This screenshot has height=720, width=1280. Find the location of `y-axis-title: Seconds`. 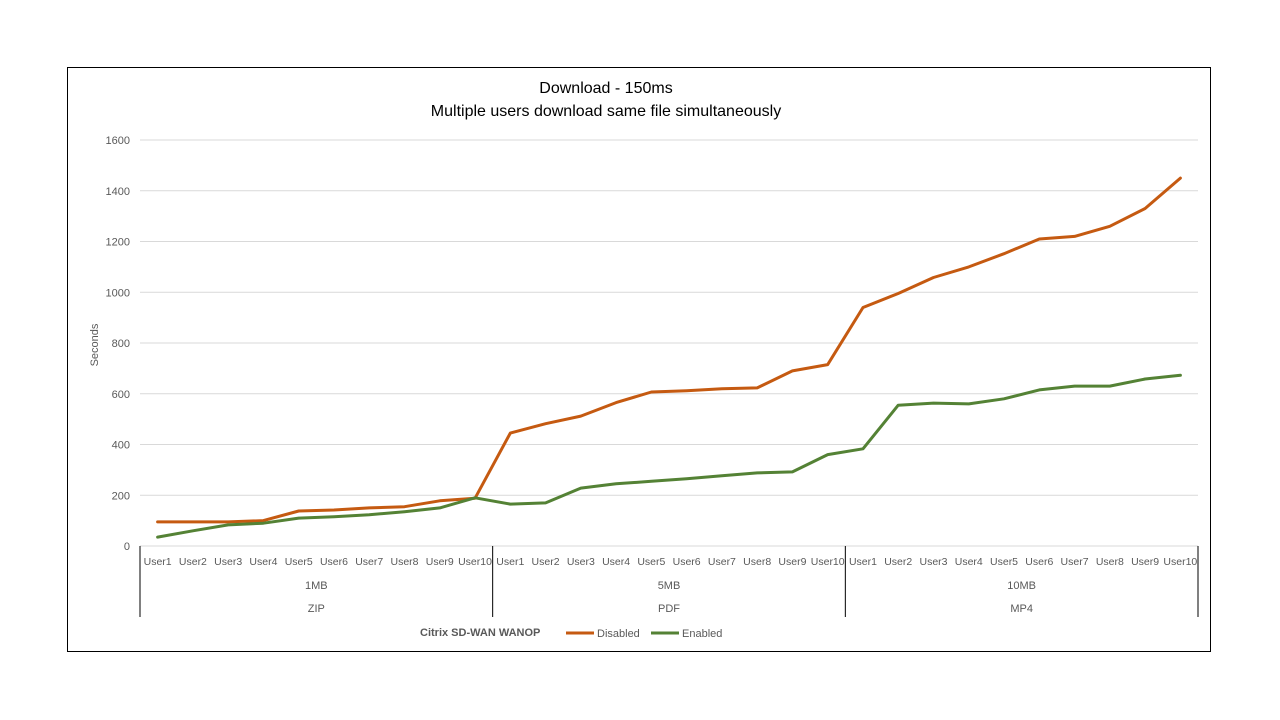

y-axis-title: Seconds is located at coordinates (95, 344).